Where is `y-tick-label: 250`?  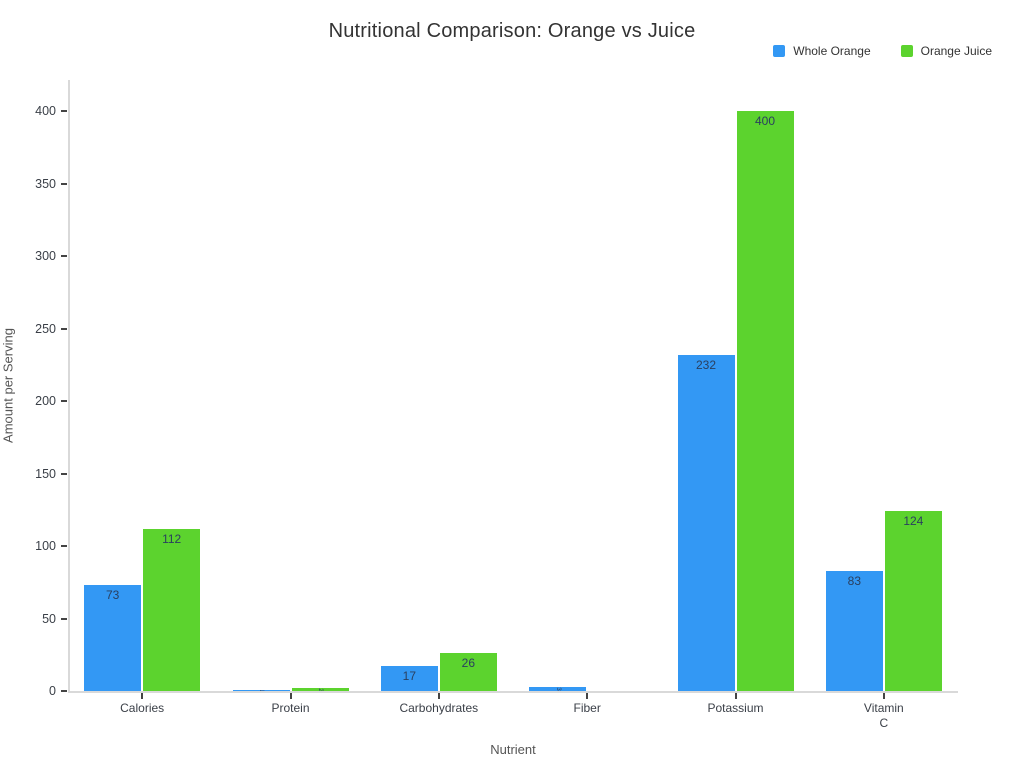
y-tick-label: 250 is located at coordinates (45, 328).